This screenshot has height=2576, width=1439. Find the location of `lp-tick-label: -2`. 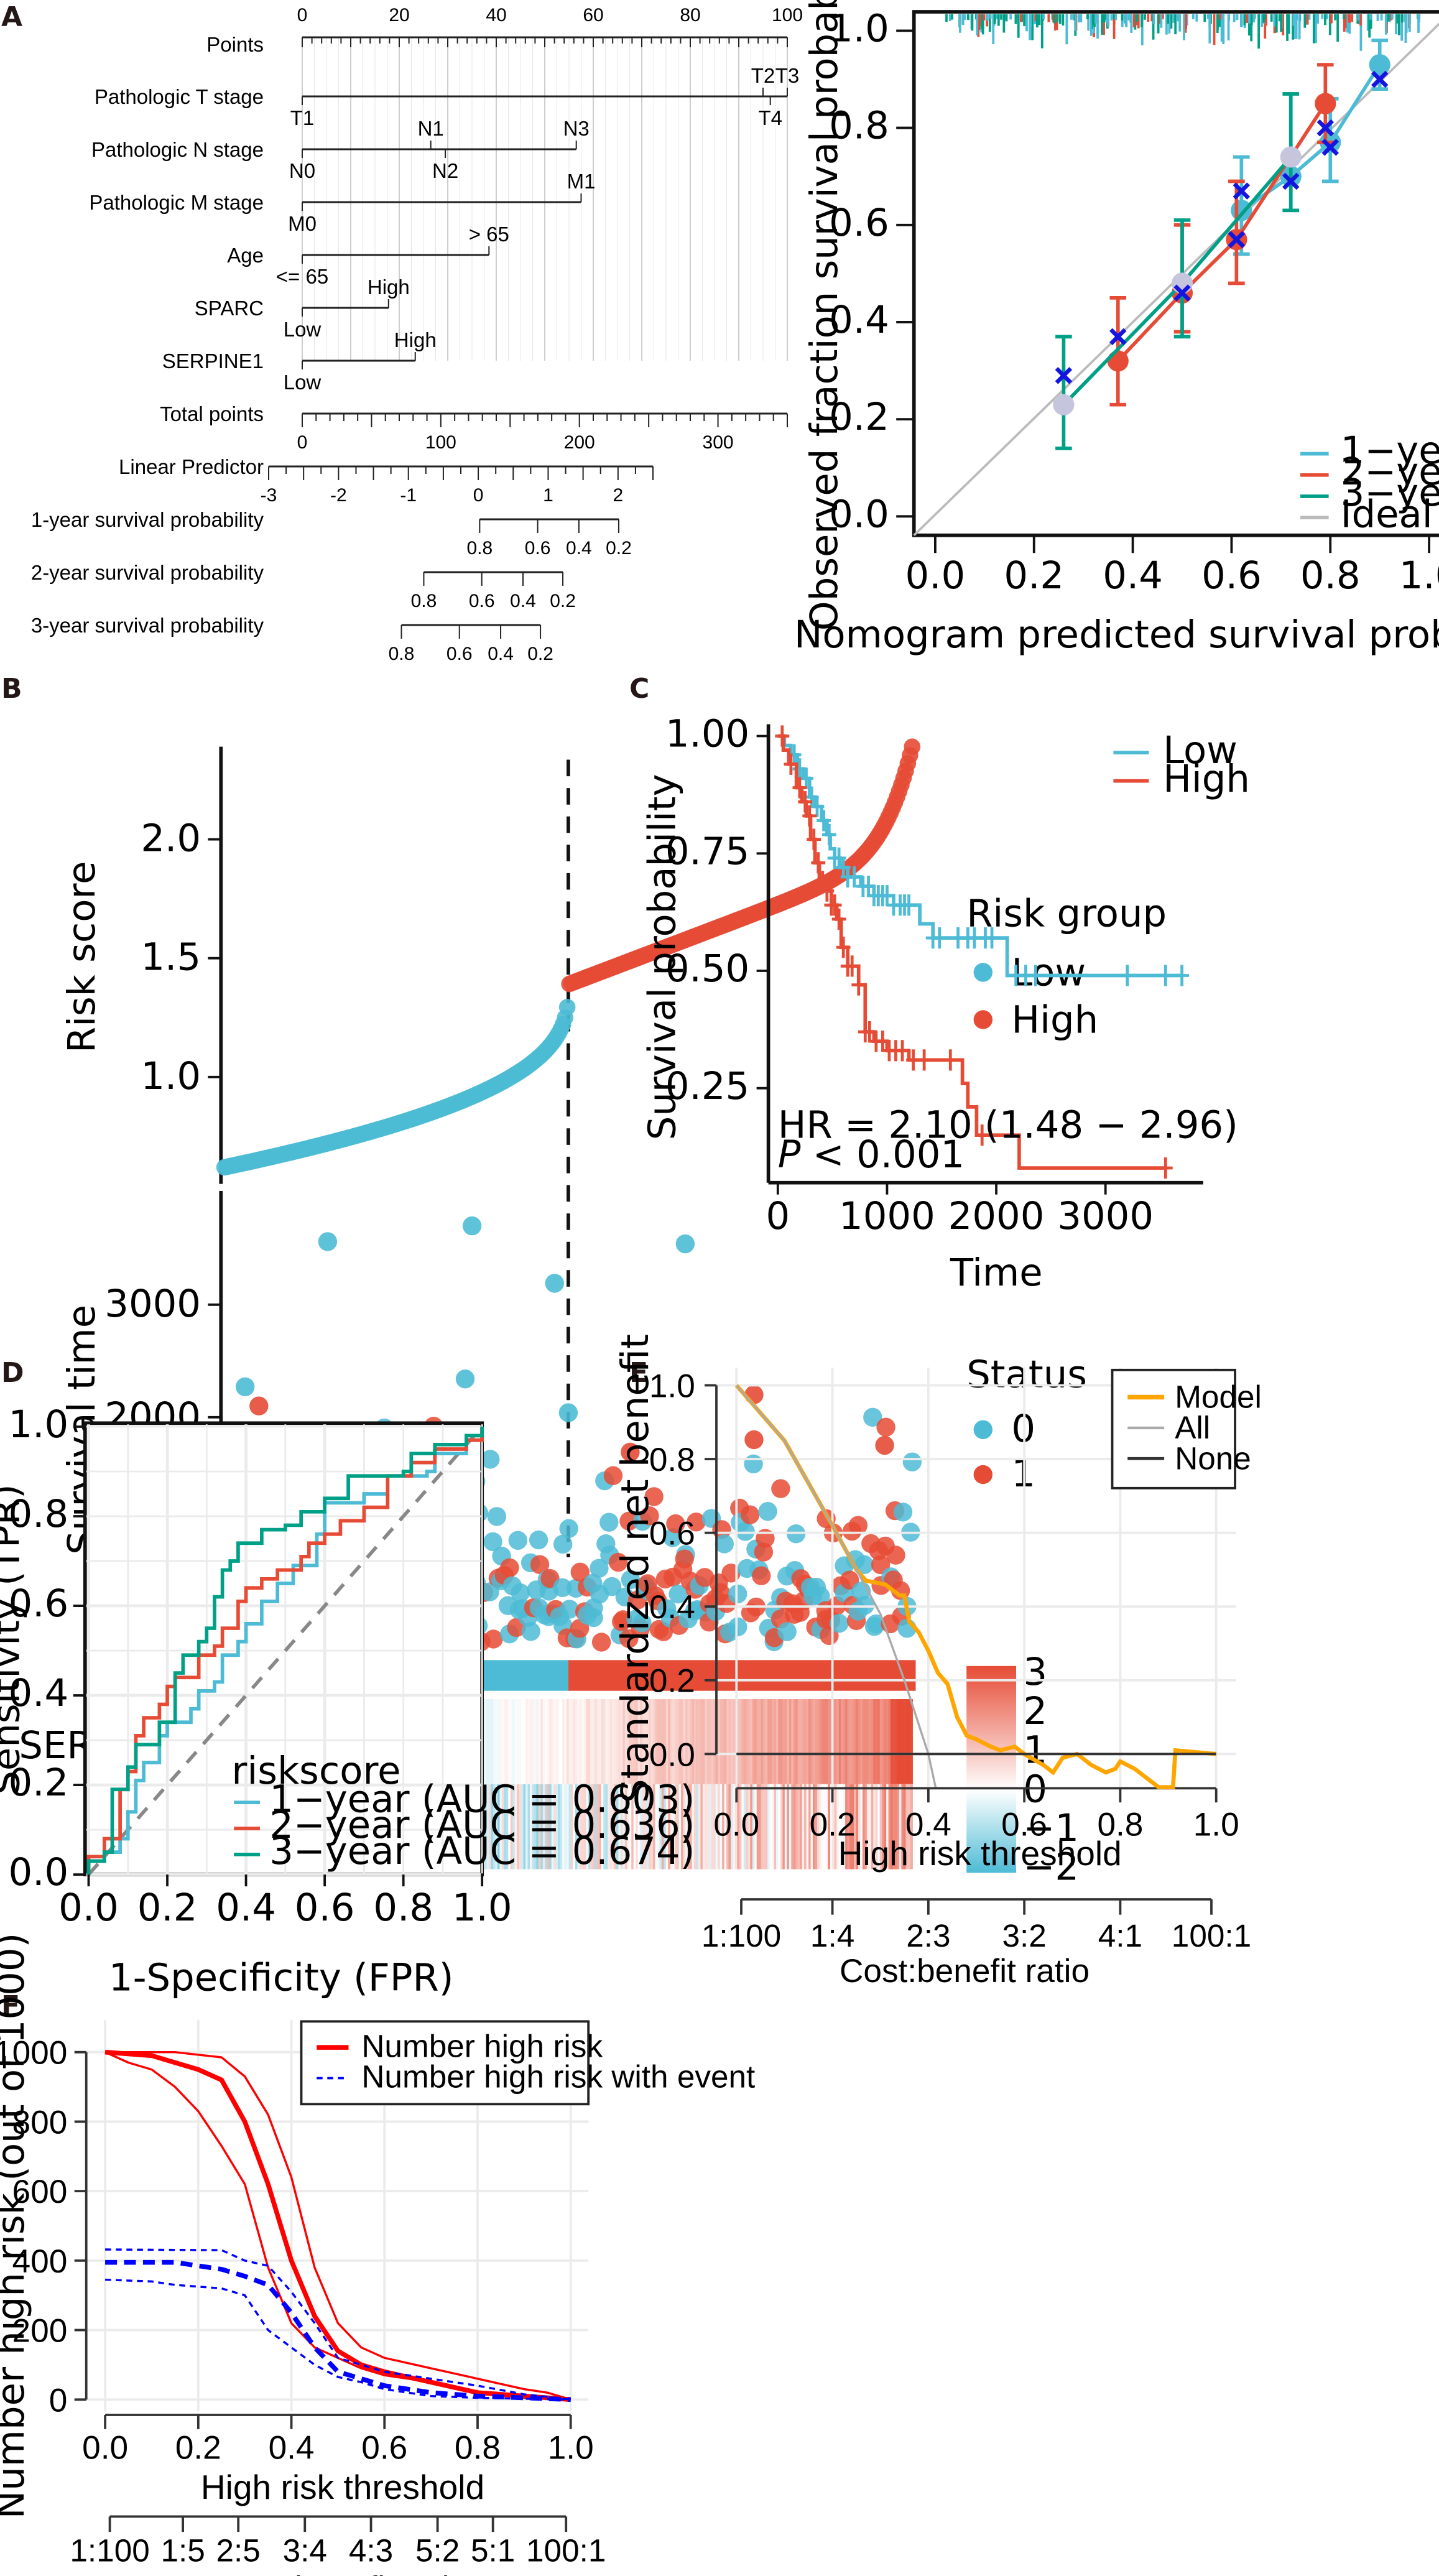

lp-tick-label: -2 is located at coordinates (338, 496).